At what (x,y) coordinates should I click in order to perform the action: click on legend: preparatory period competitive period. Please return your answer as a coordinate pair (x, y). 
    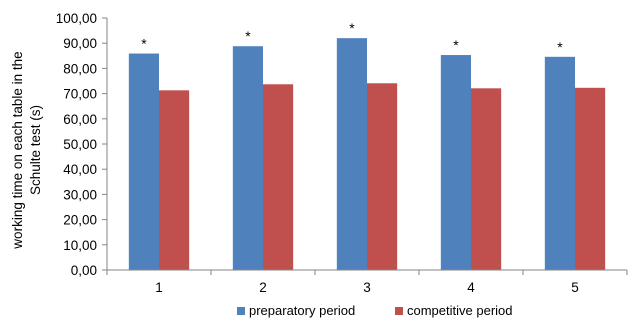
    Looking at the image, I should click on (375, 310).